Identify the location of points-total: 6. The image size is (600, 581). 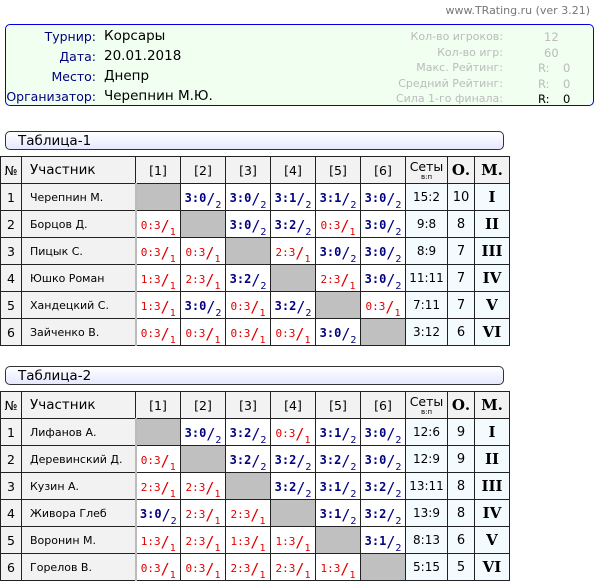
(461, 540).